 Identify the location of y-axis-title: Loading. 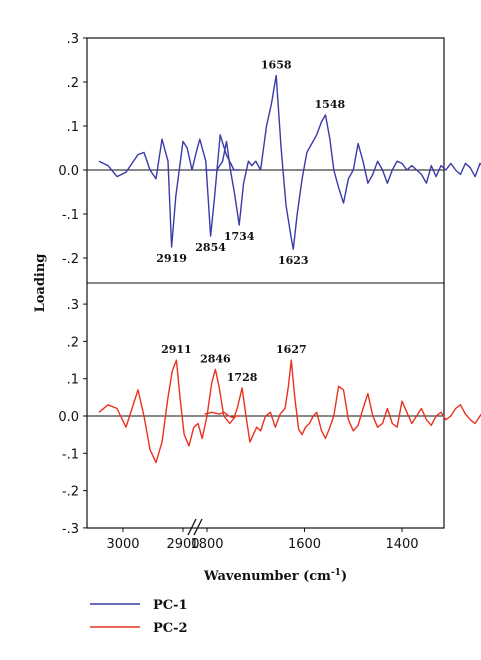
(40, 283).